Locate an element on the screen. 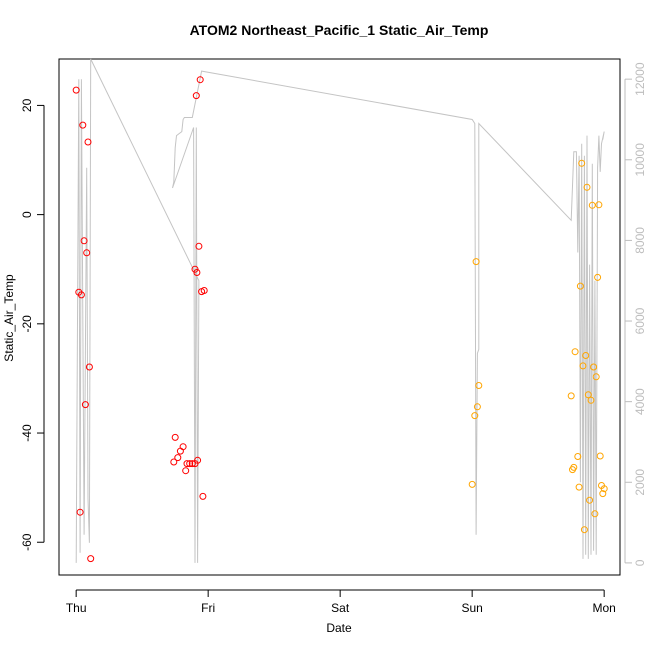 This screenshot has height=650, width=650. y-right-tick-label: 12000 is located at coordinates (640, 79).